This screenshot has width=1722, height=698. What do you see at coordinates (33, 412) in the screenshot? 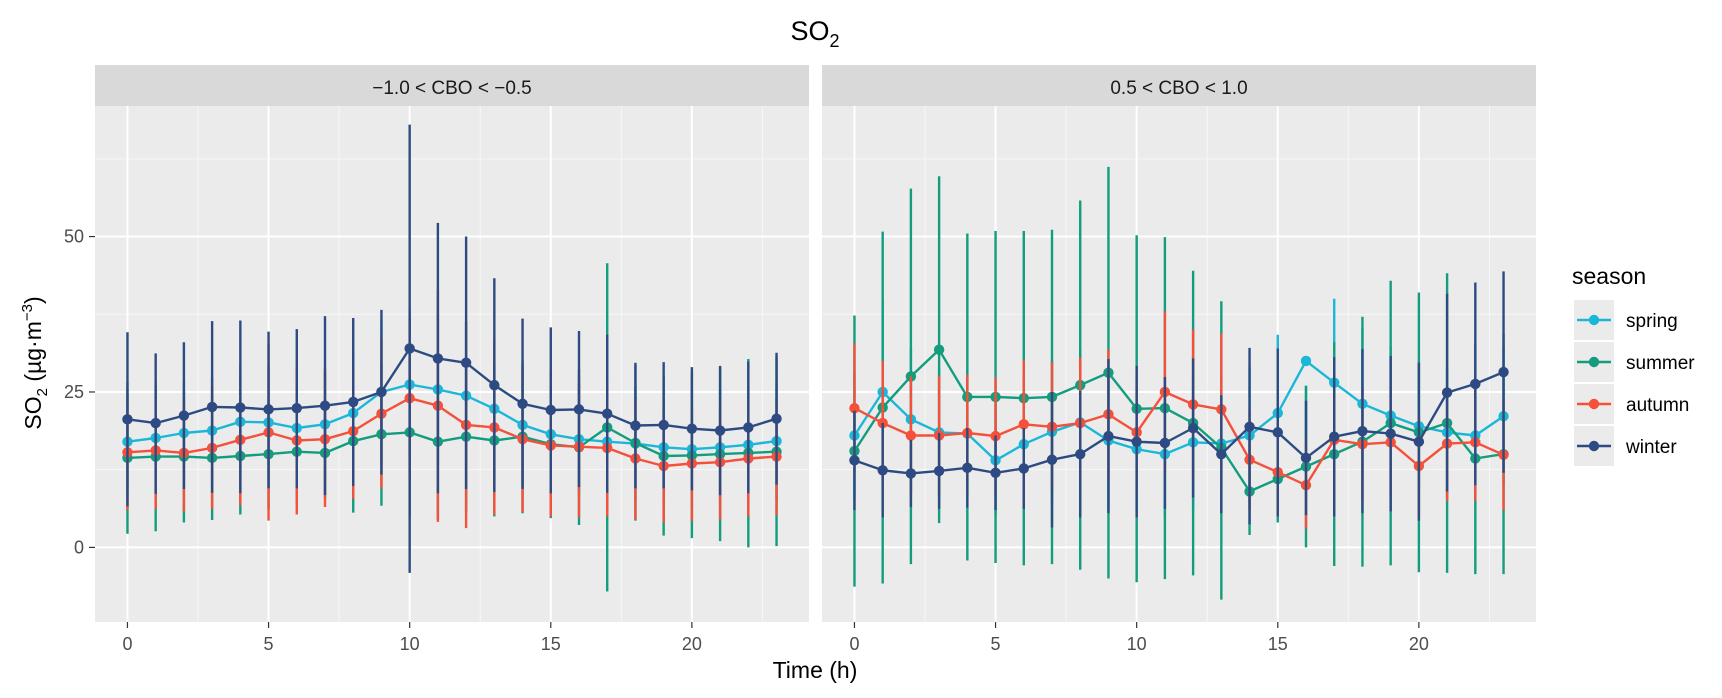
I see `y-axis-label-main: SO` at bounding box center [33, 412].